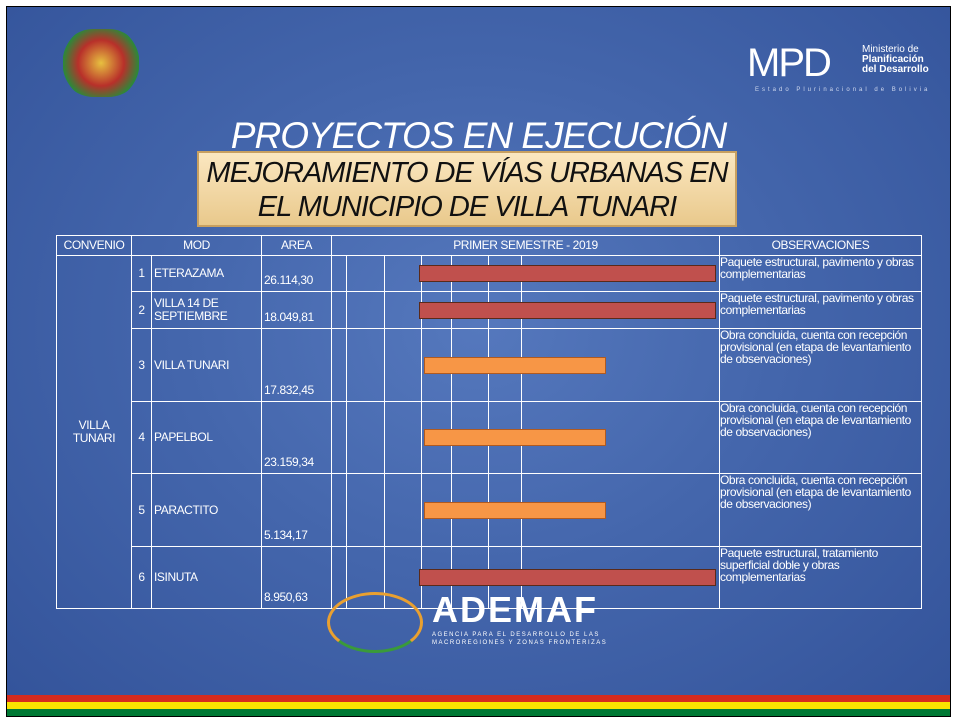 The height and width of the screenshot is (723, 957). What do you see at coordinates (141, 577) in the screenshot?
I see `row-number: 6` at bounding box center [141, 577].